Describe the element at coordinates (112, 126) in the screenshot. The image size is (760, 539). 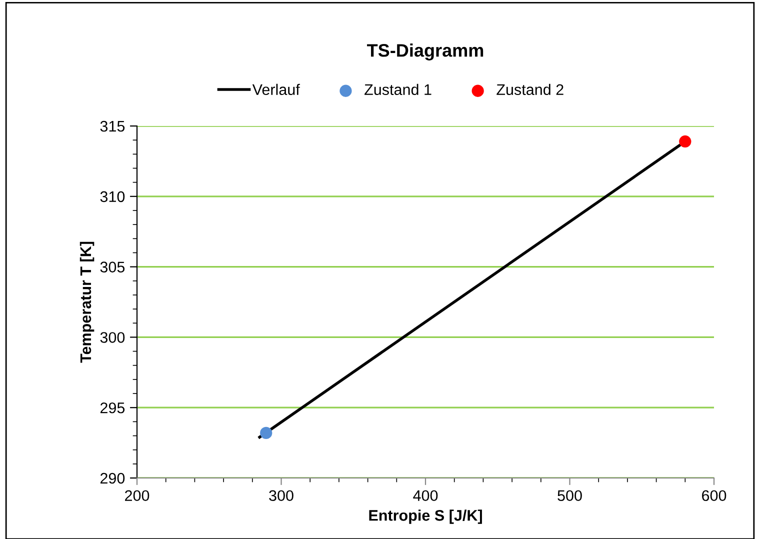
I see `y-tick-label: 315` at that location.